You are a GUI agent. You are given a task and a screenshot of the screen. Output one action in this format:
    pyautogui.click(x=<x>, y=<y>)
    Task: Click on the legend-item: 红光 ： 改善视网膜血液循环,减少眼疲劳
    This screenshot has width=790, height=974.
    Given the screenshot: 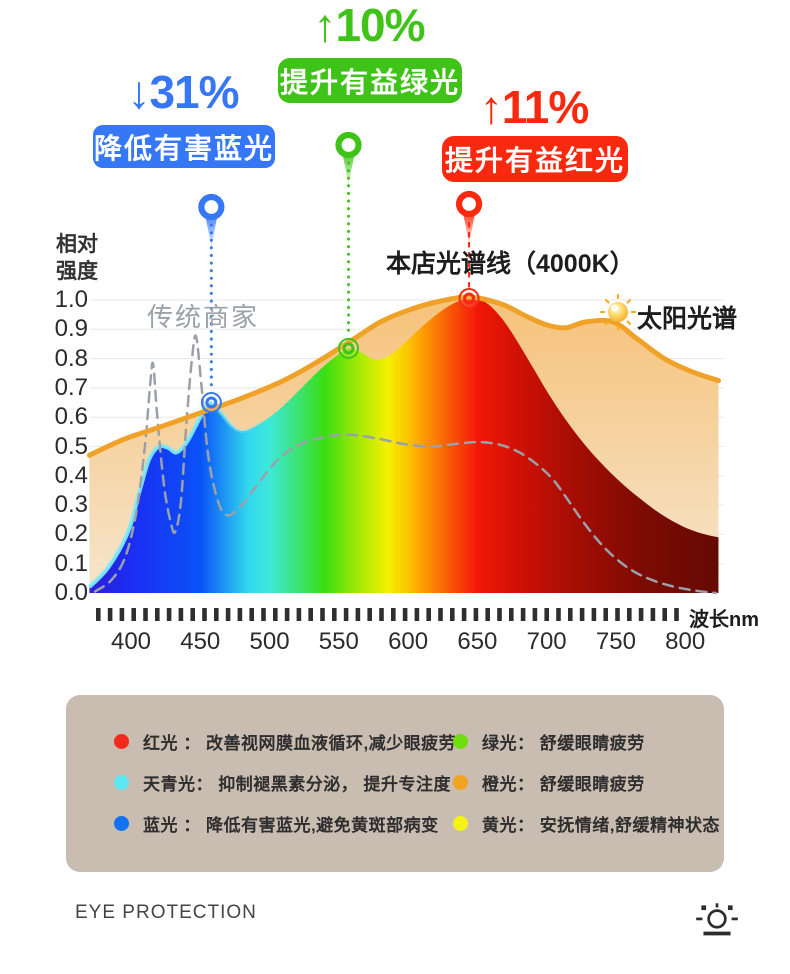 What is the action you would take?
    pyautogui.click(x=285, y=742)
    